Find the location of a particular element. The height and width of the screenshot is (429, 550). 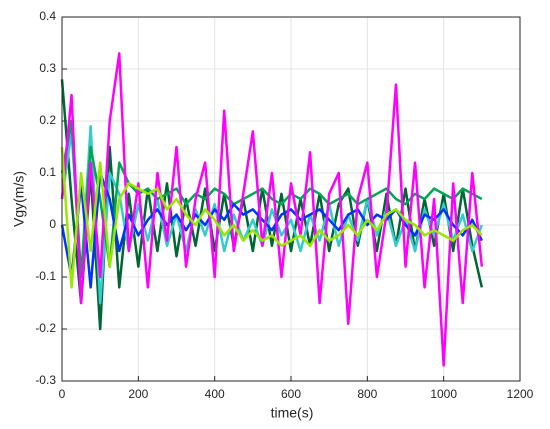

x-tick-label: 0 is located at coordinates (62, 394).